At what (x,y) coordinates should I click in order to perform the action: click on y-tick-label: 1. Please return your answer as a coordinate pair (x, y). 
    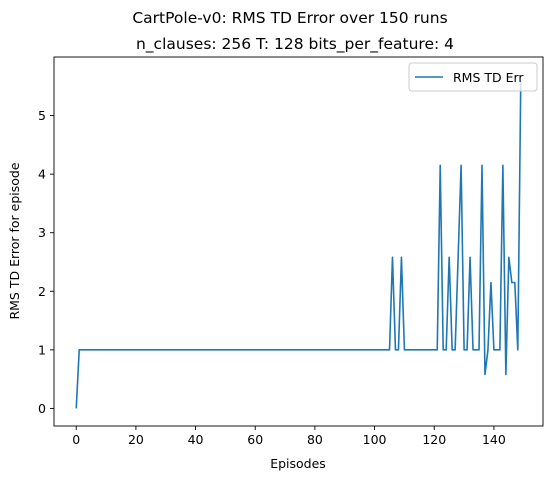
    Looking at the image, I should click on (42, 349).